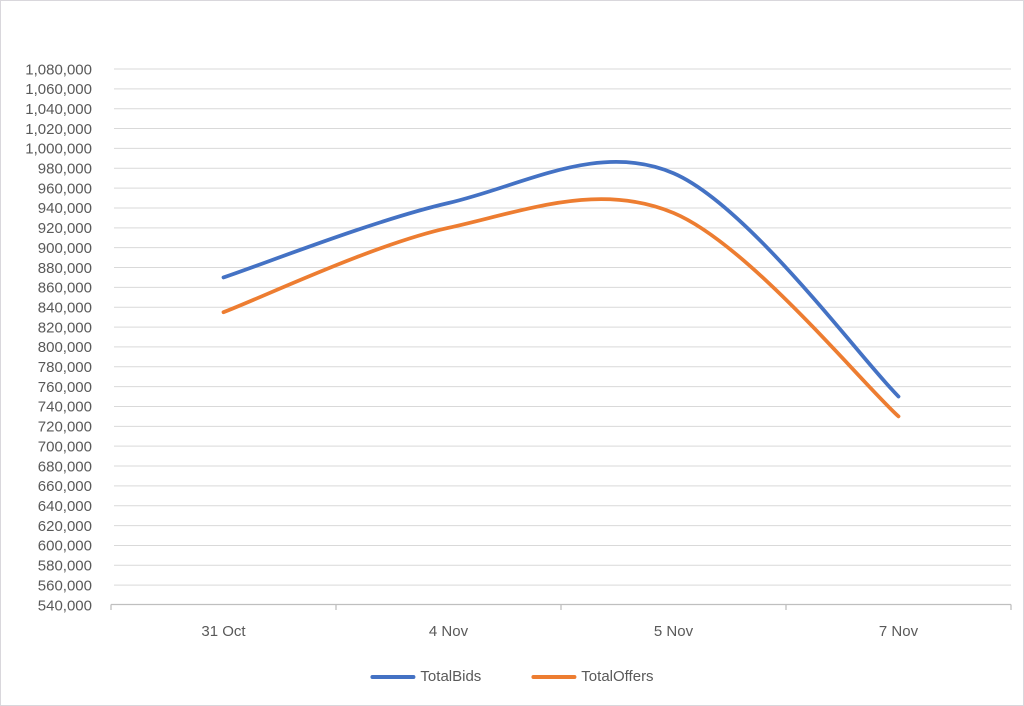 This screenshot has height=706, width=1024. I want to click on y-axis-tick-label: 720,000, so click(65, 427).